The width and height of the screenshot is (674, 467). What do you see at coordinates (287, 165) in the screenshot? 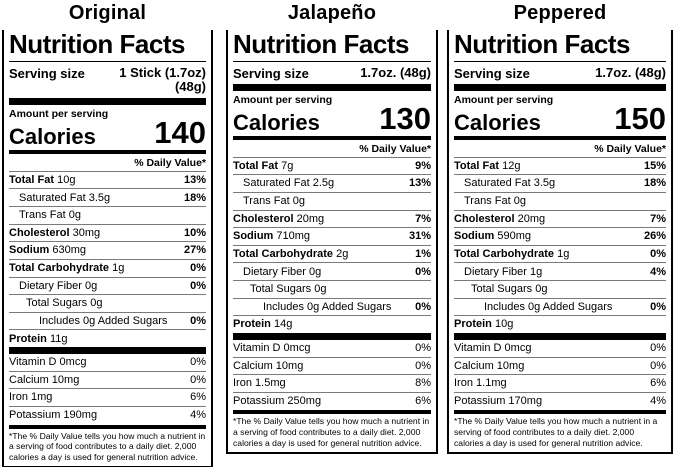
I see `nutrient-amount: 7g` at bounding box center [287, 165].